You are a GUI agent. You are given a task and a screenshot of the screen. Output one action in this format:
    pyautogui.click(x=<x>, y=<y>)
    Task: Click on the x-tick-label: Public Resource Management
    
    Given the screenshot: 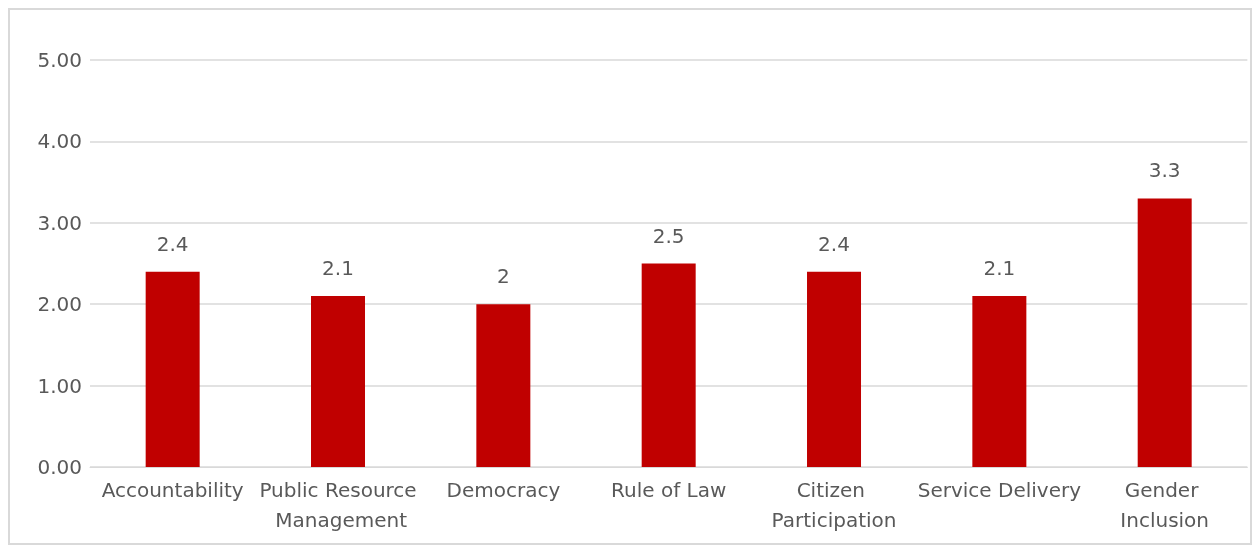 What is the action you would take?
    pyautogui.click(x=338, y=505)
    